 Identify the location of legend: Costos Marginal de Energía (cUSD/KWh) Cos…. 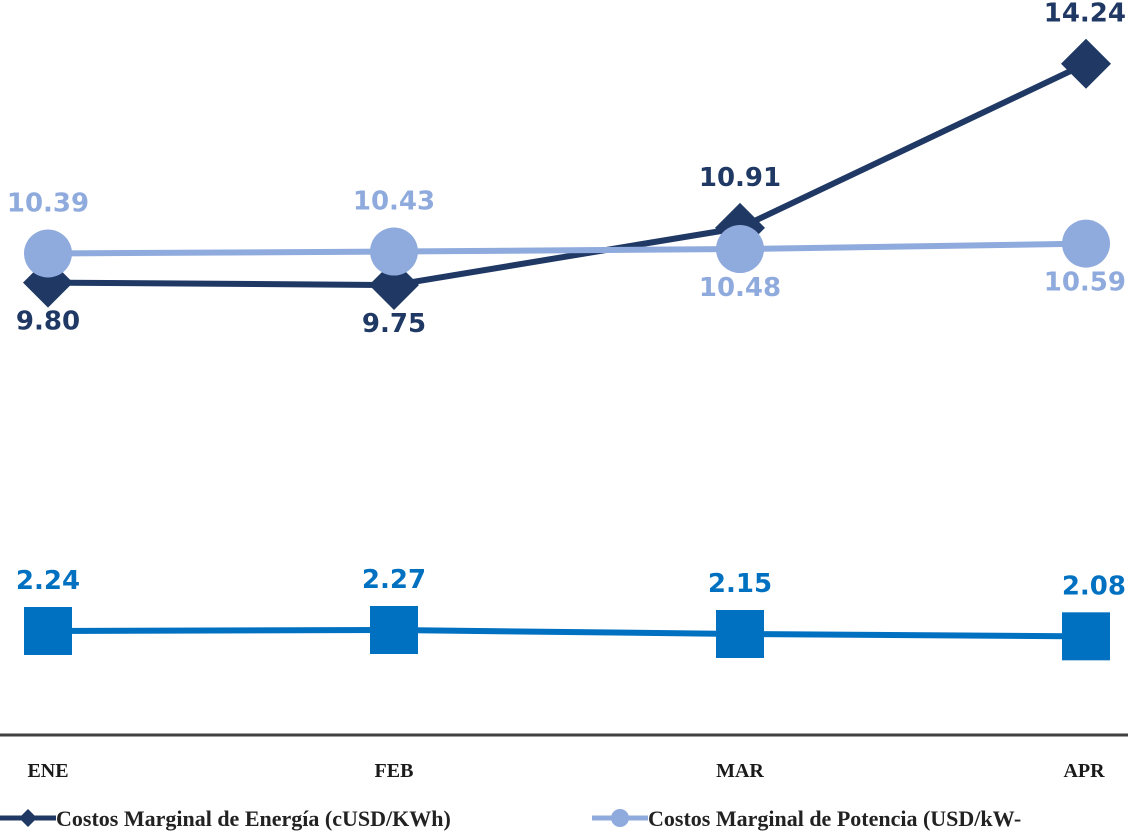
(510, 818).